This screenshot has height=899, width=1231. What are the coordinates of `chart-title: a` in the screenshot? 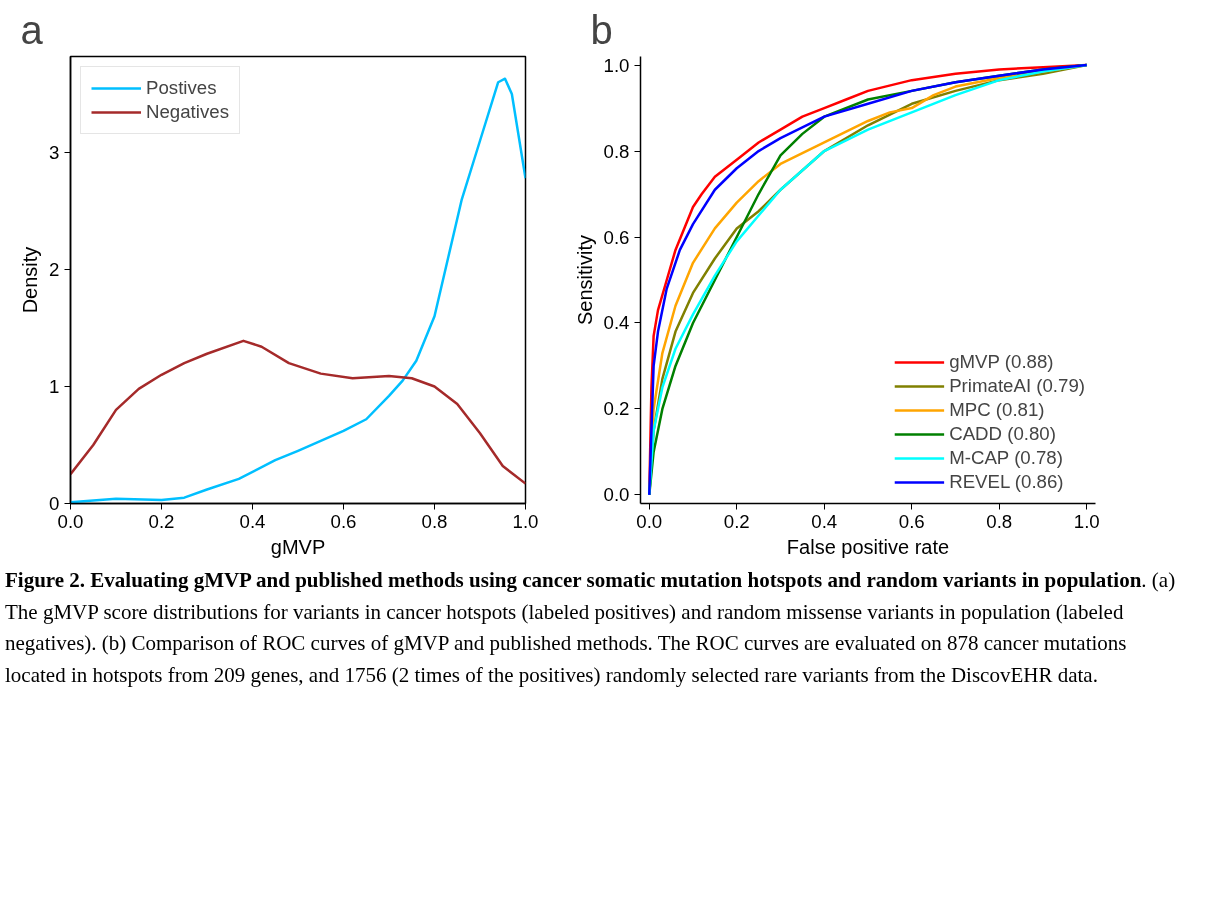 It's located at (32, 29).